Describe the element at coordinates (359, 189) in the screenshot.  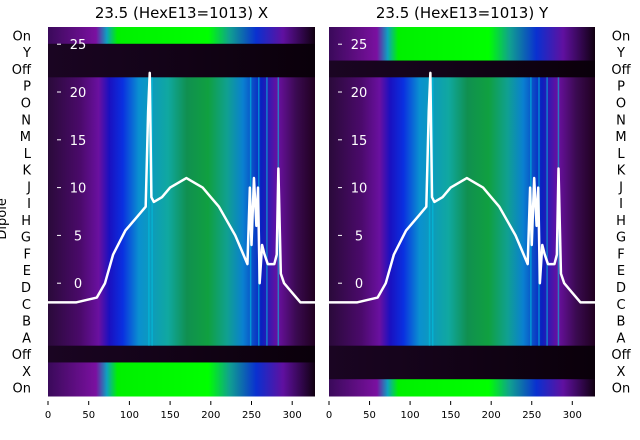
I see `y-tick-label: 10` at that location.